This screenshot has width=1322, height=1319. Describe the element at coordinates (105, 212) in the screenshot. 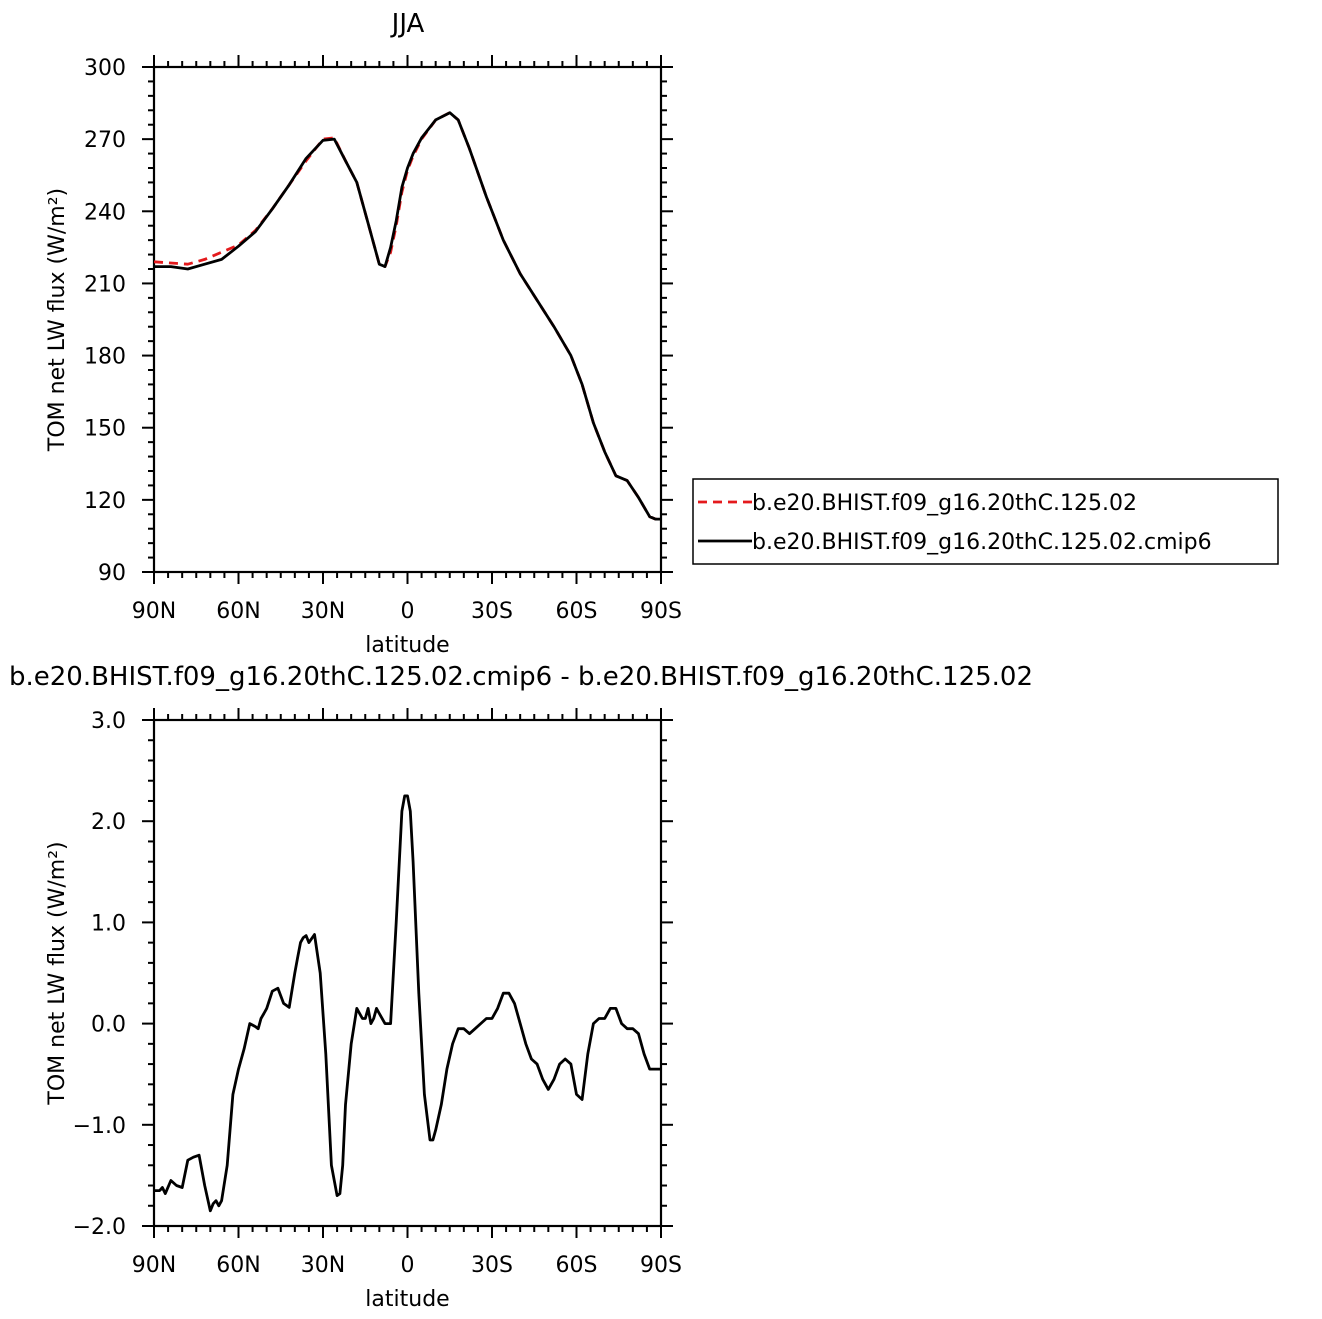

I see `y-tick-label: 240` at that location.